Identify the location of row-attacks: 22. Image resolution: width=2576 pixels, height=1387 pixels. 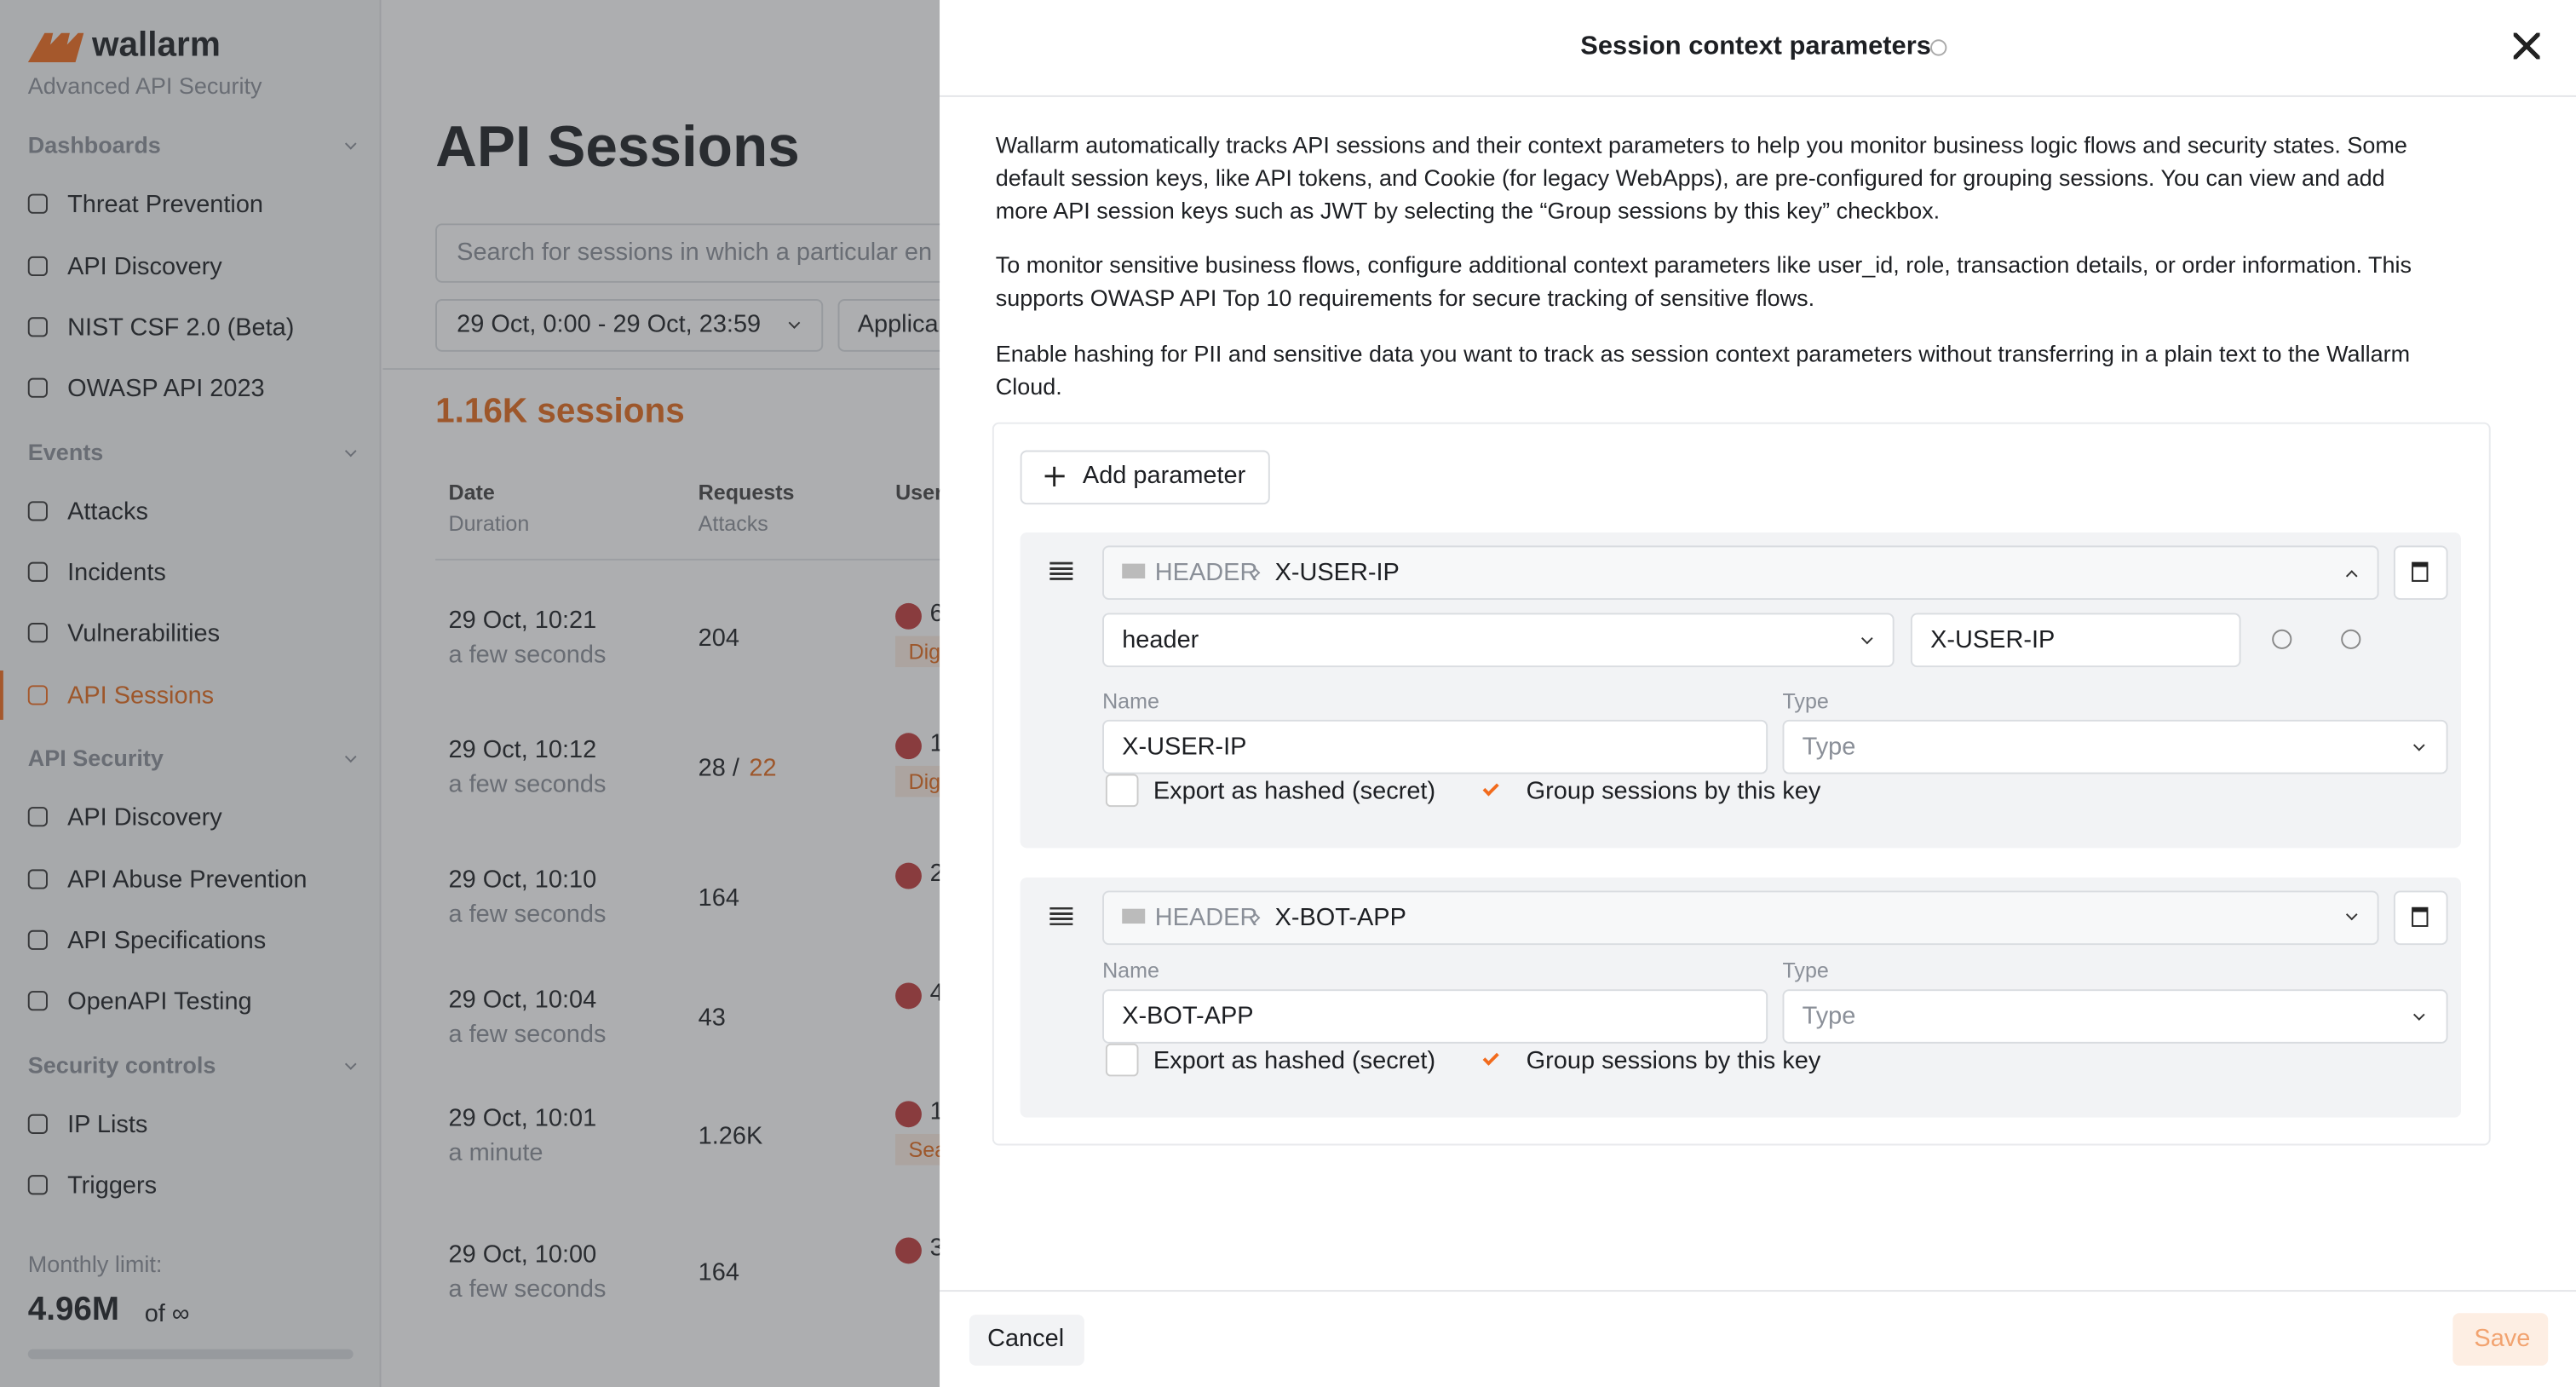
(763, 768).